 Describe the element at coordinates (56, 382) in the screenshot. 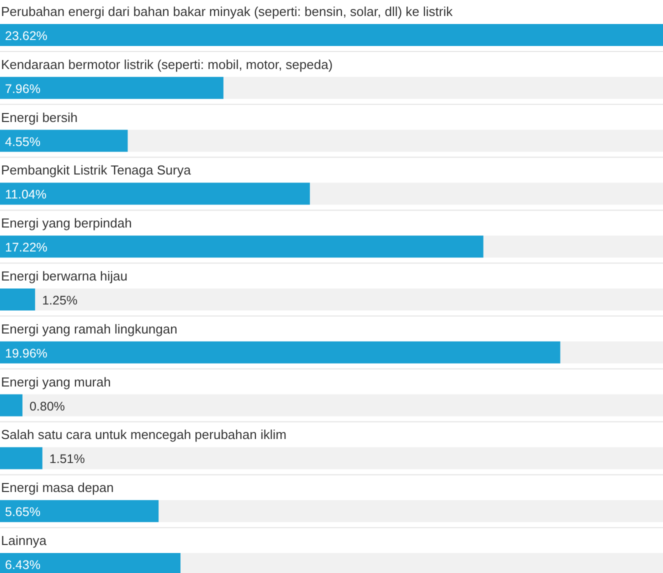

I see `y-tick-label: Energi yang murah` at that location.